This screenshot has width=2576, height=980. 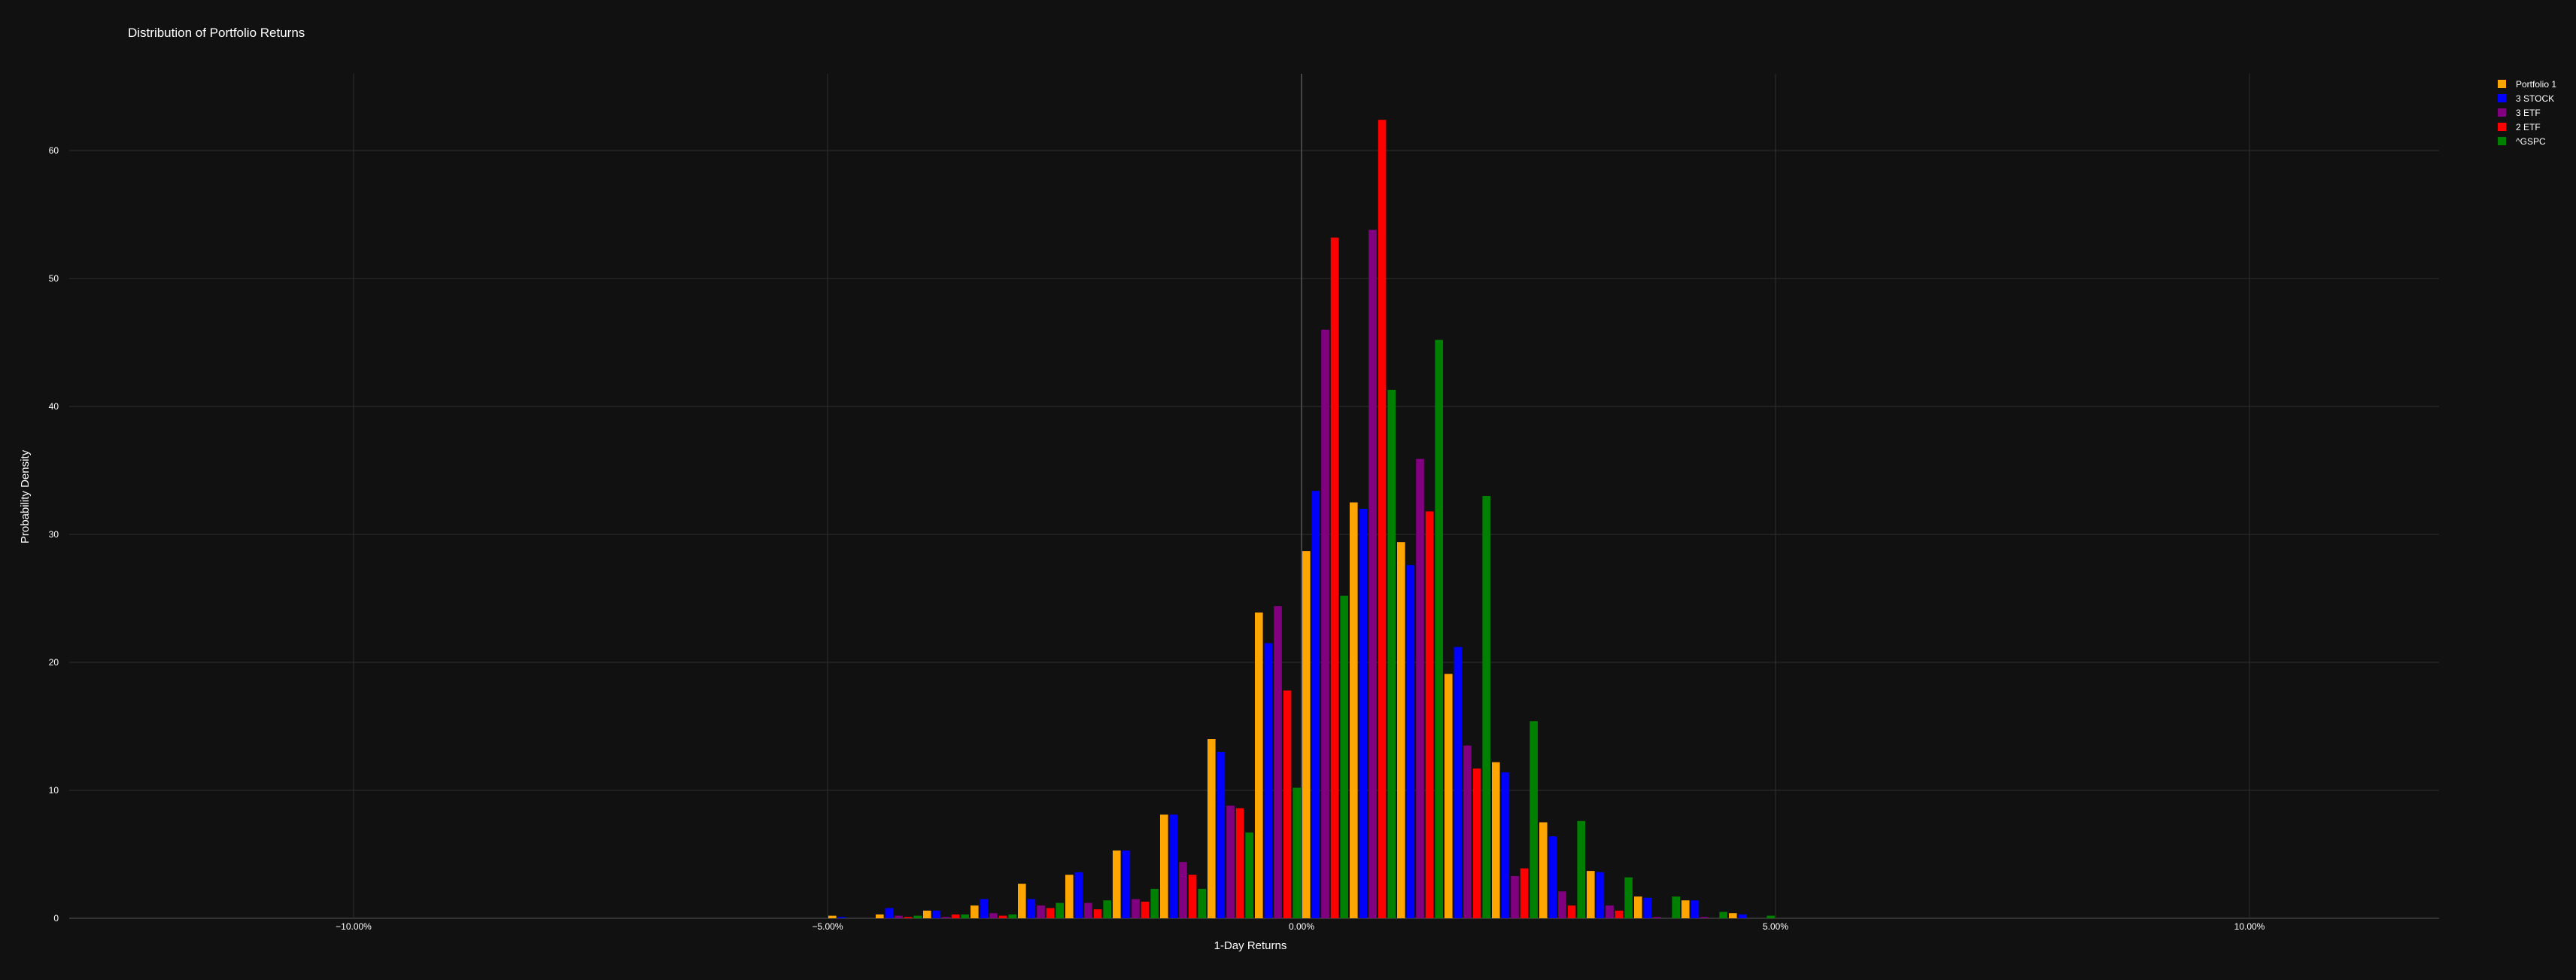 What do you see at coordinates (2536, 84) in the screenshot?
I see `legend-label: Portfolio 1` at bounding box center [2536, 84].